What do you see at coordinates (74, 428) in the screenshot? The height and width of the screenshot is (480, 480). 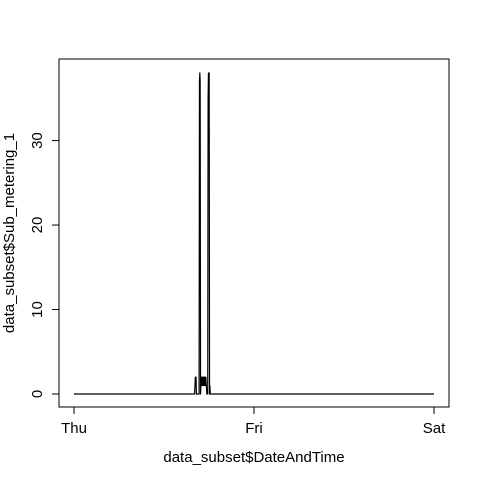 I see `x-tick-label: Thu` at bounding box center [74, 428].